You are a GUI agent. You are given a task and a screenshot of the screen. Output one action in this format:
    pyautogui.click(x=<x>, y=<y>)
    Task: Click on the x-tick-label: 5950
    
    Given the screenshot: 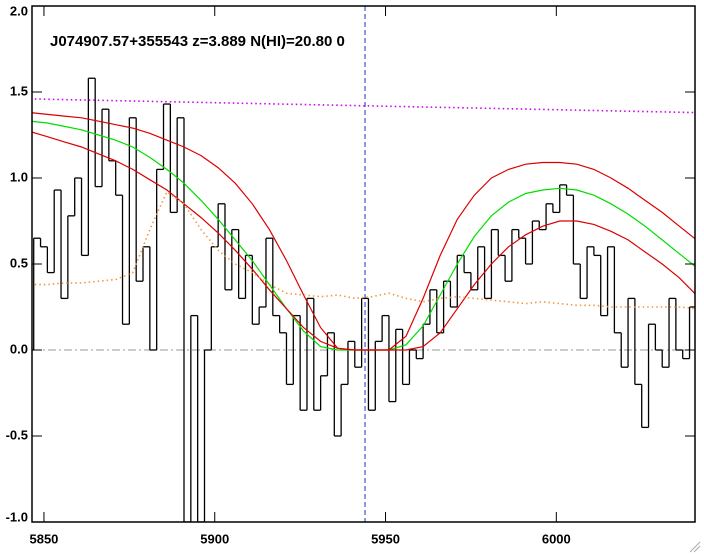 What is the action you would take?
    pyautogui.click(x=385, y=538)
    